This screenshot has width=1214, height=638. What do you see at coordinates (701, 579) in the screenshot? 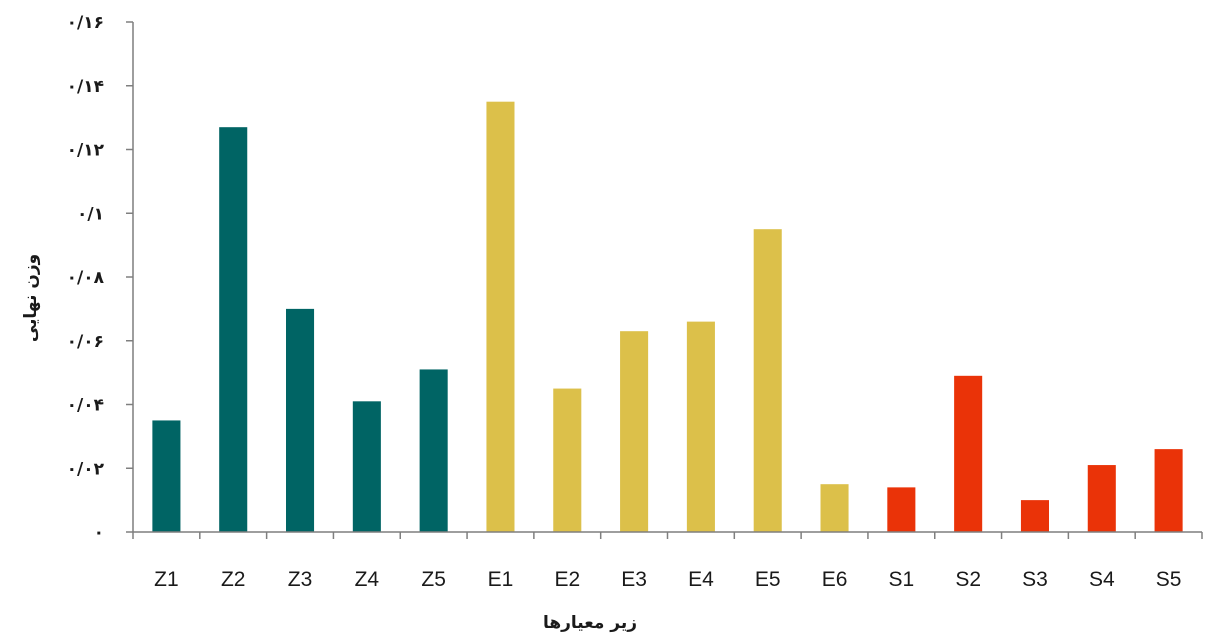
I see `x-tick-label-e4: E4` at bounding box center [701, 579].